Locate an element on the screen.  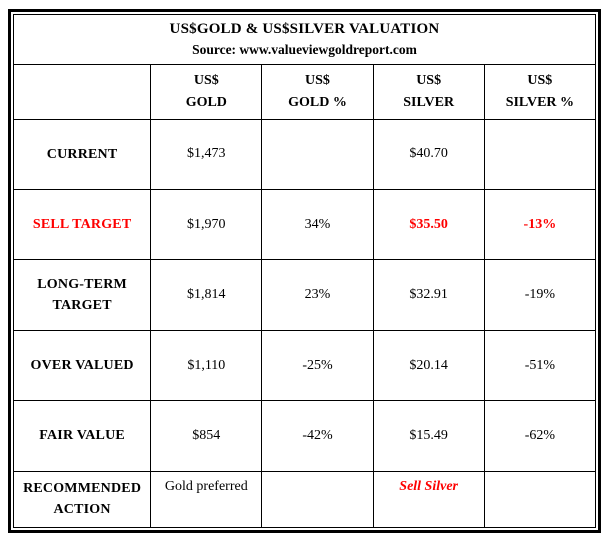
row-label-fair-value: FAIR VALUE is located at coordinates (82, 436).